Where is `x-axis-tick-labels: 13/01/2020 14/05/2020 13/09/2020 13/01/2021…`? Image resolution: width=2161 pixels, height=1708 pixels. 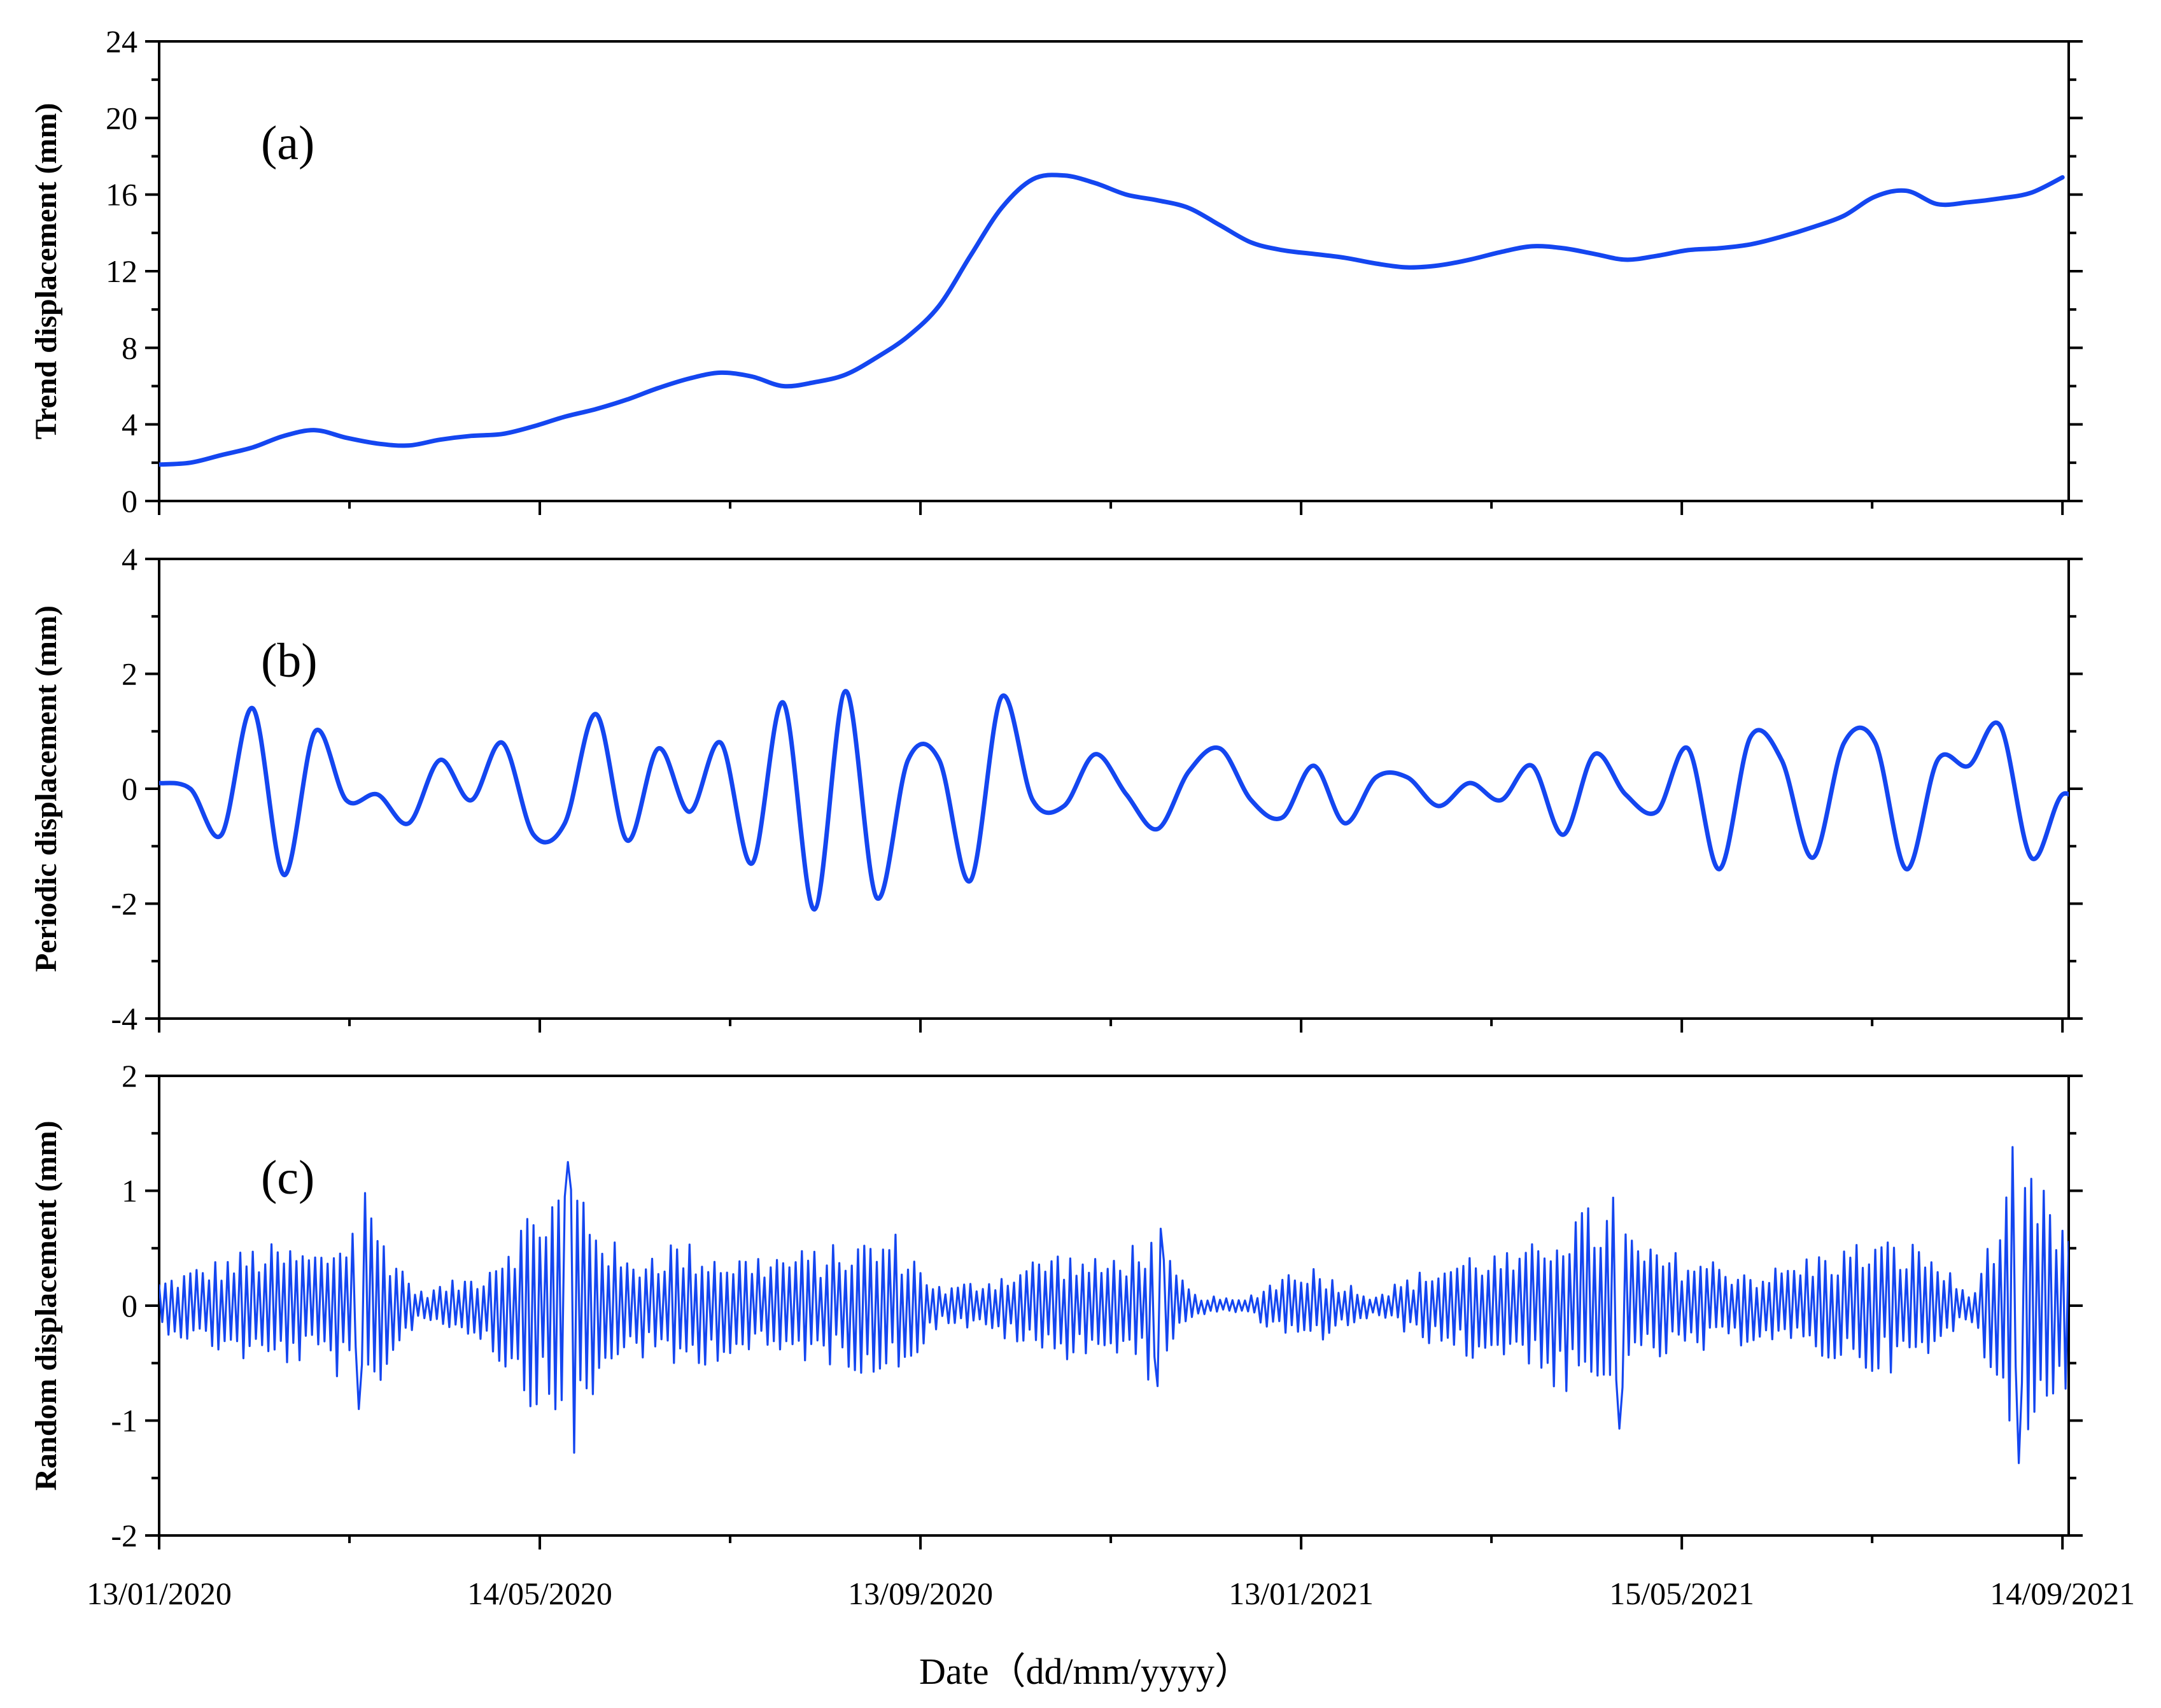 x-axis-tick-labels: 13/01/2020 14/05/2020 13/09/2020 13/01/2021… is located at coordinates (1111, 1593).